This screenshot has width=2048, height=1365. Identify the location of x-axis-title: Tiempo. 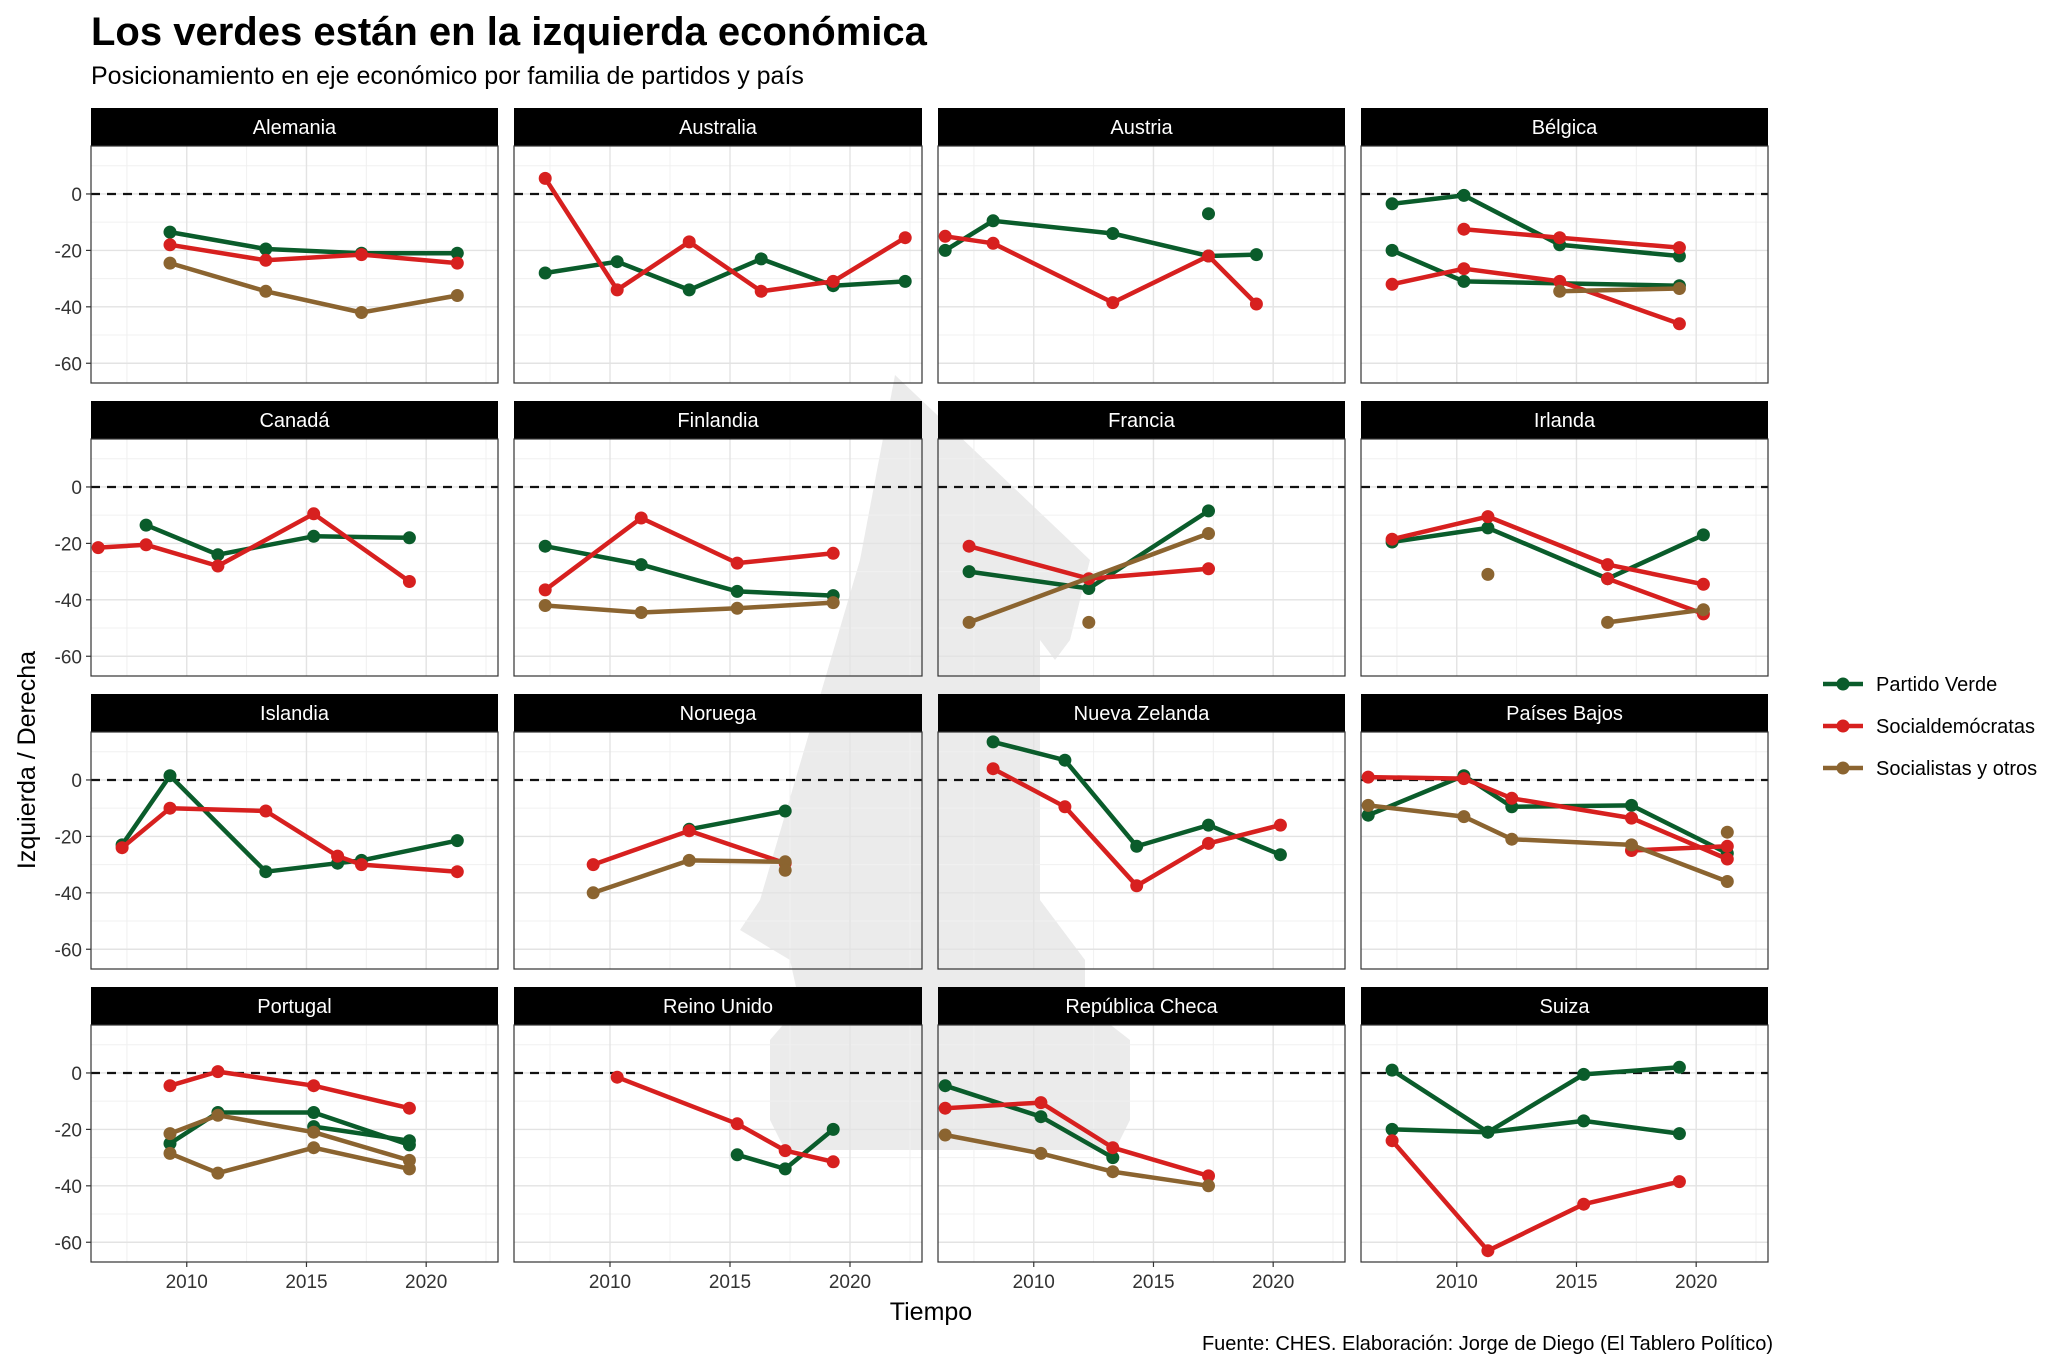
(931, 1312).